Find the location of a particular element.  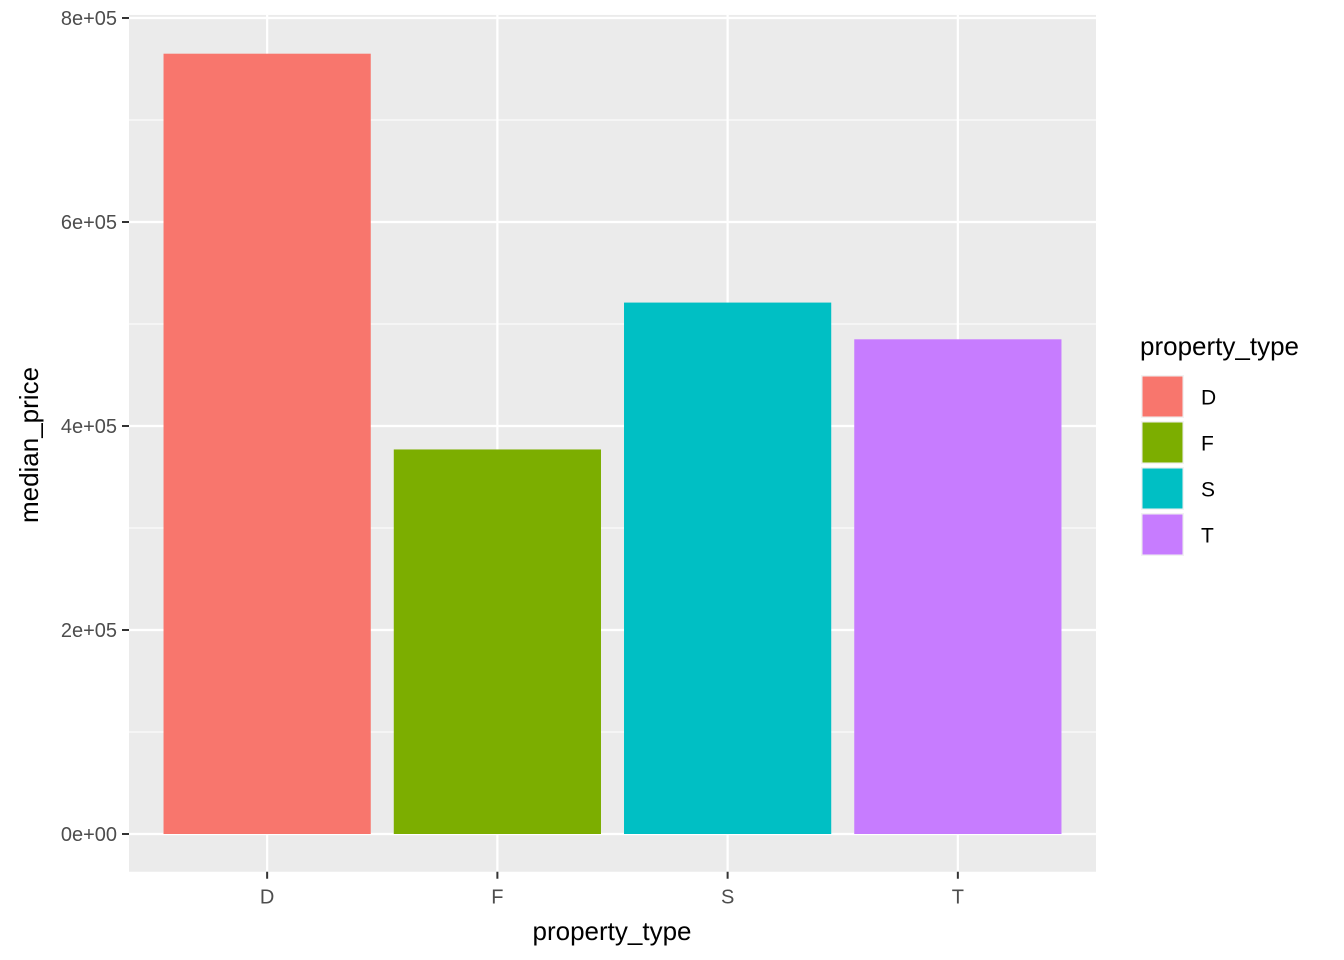

legend-swatch-t is located at coordinates (1162, 534).